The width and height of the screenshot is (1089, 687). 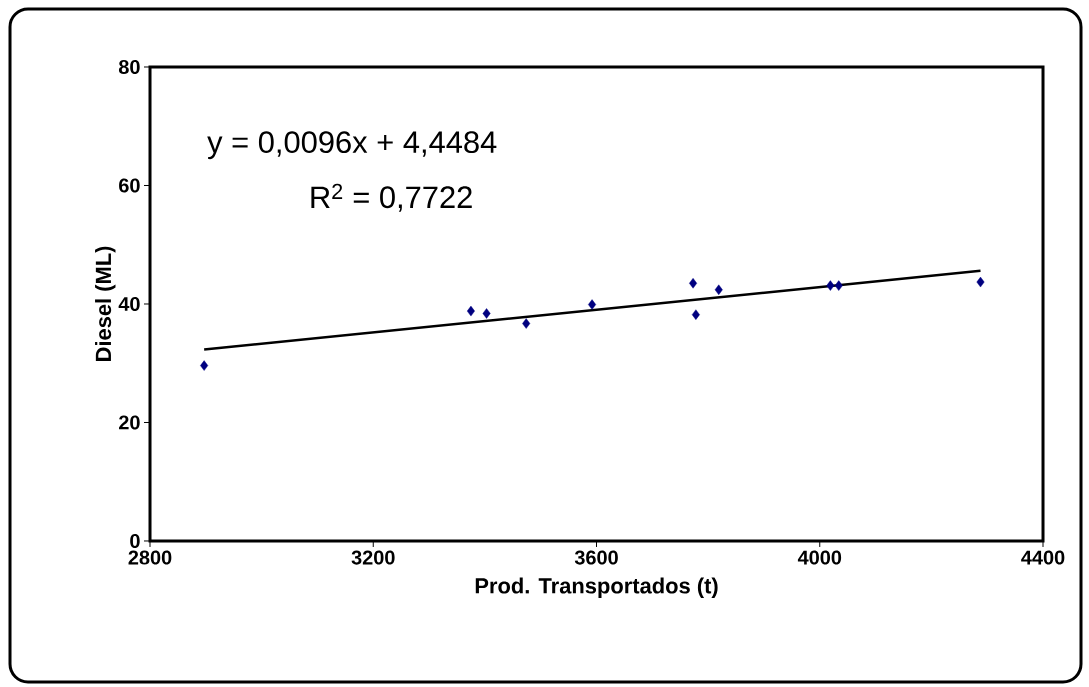 I want to click on x-tick-label: 3200, so click(x=373, y=557).